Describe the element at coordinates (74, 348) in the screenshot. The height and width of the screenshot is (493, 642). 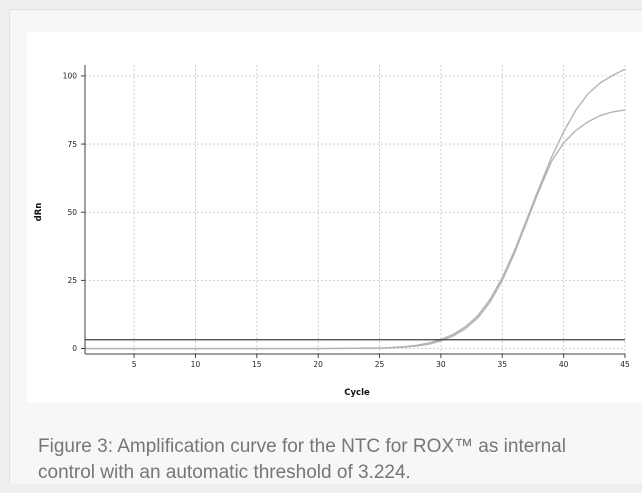
I see `y-tick-label: 0` at that location.